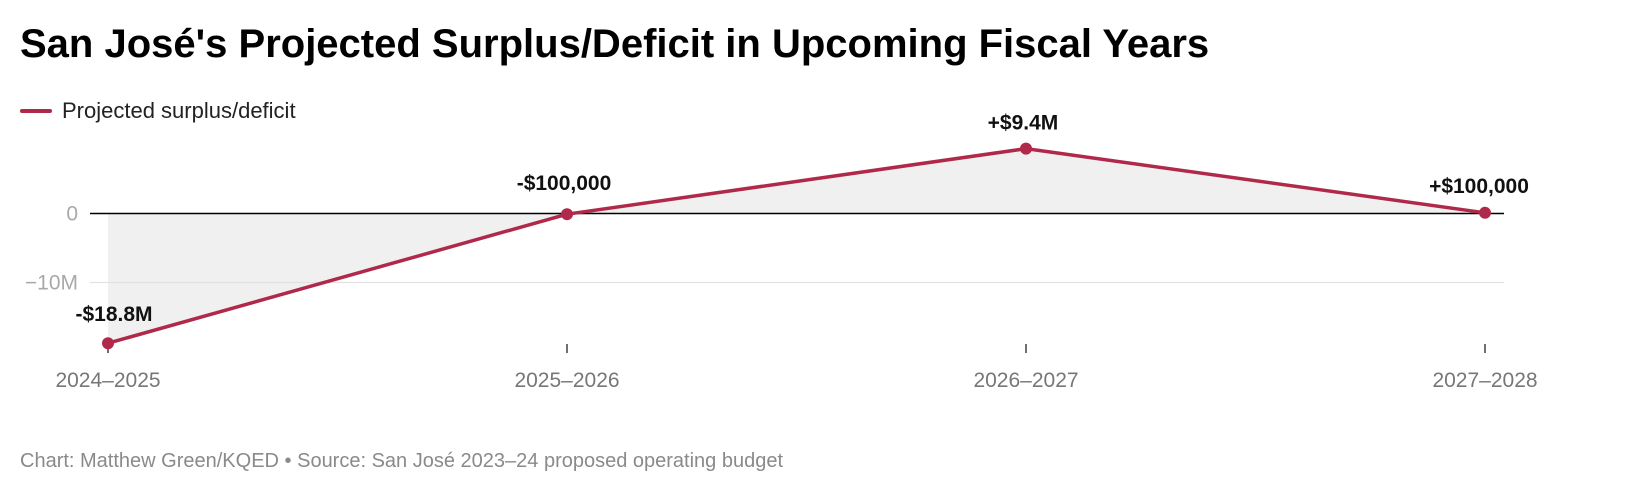  Describe the element at coordinates (107, 380) in the screenshot. I see `x-tick-label: 2024–2025` at that location.